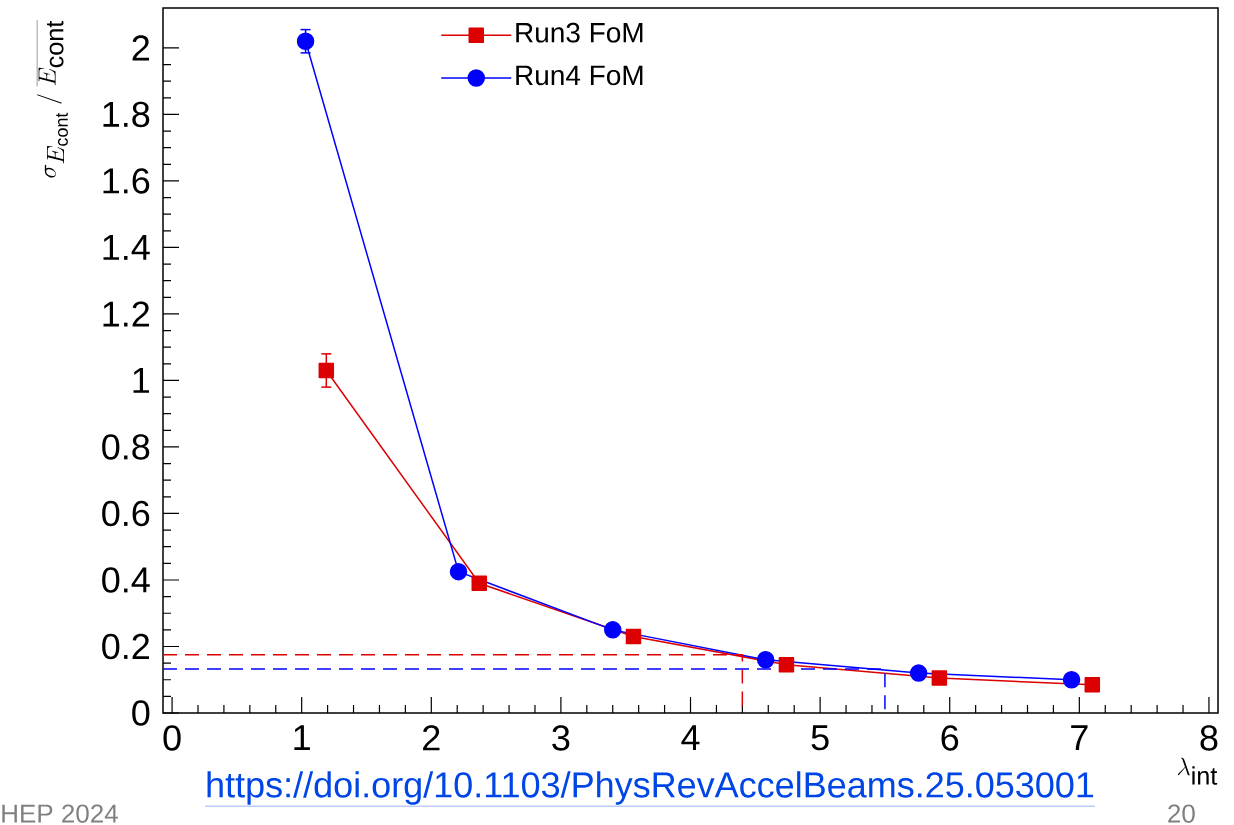 The image size is (1234, 825). What do you see at coordinates (1079, 737) in the screenshot?
I see `x-tick-label: 7` at bounding box center [1079, 737].